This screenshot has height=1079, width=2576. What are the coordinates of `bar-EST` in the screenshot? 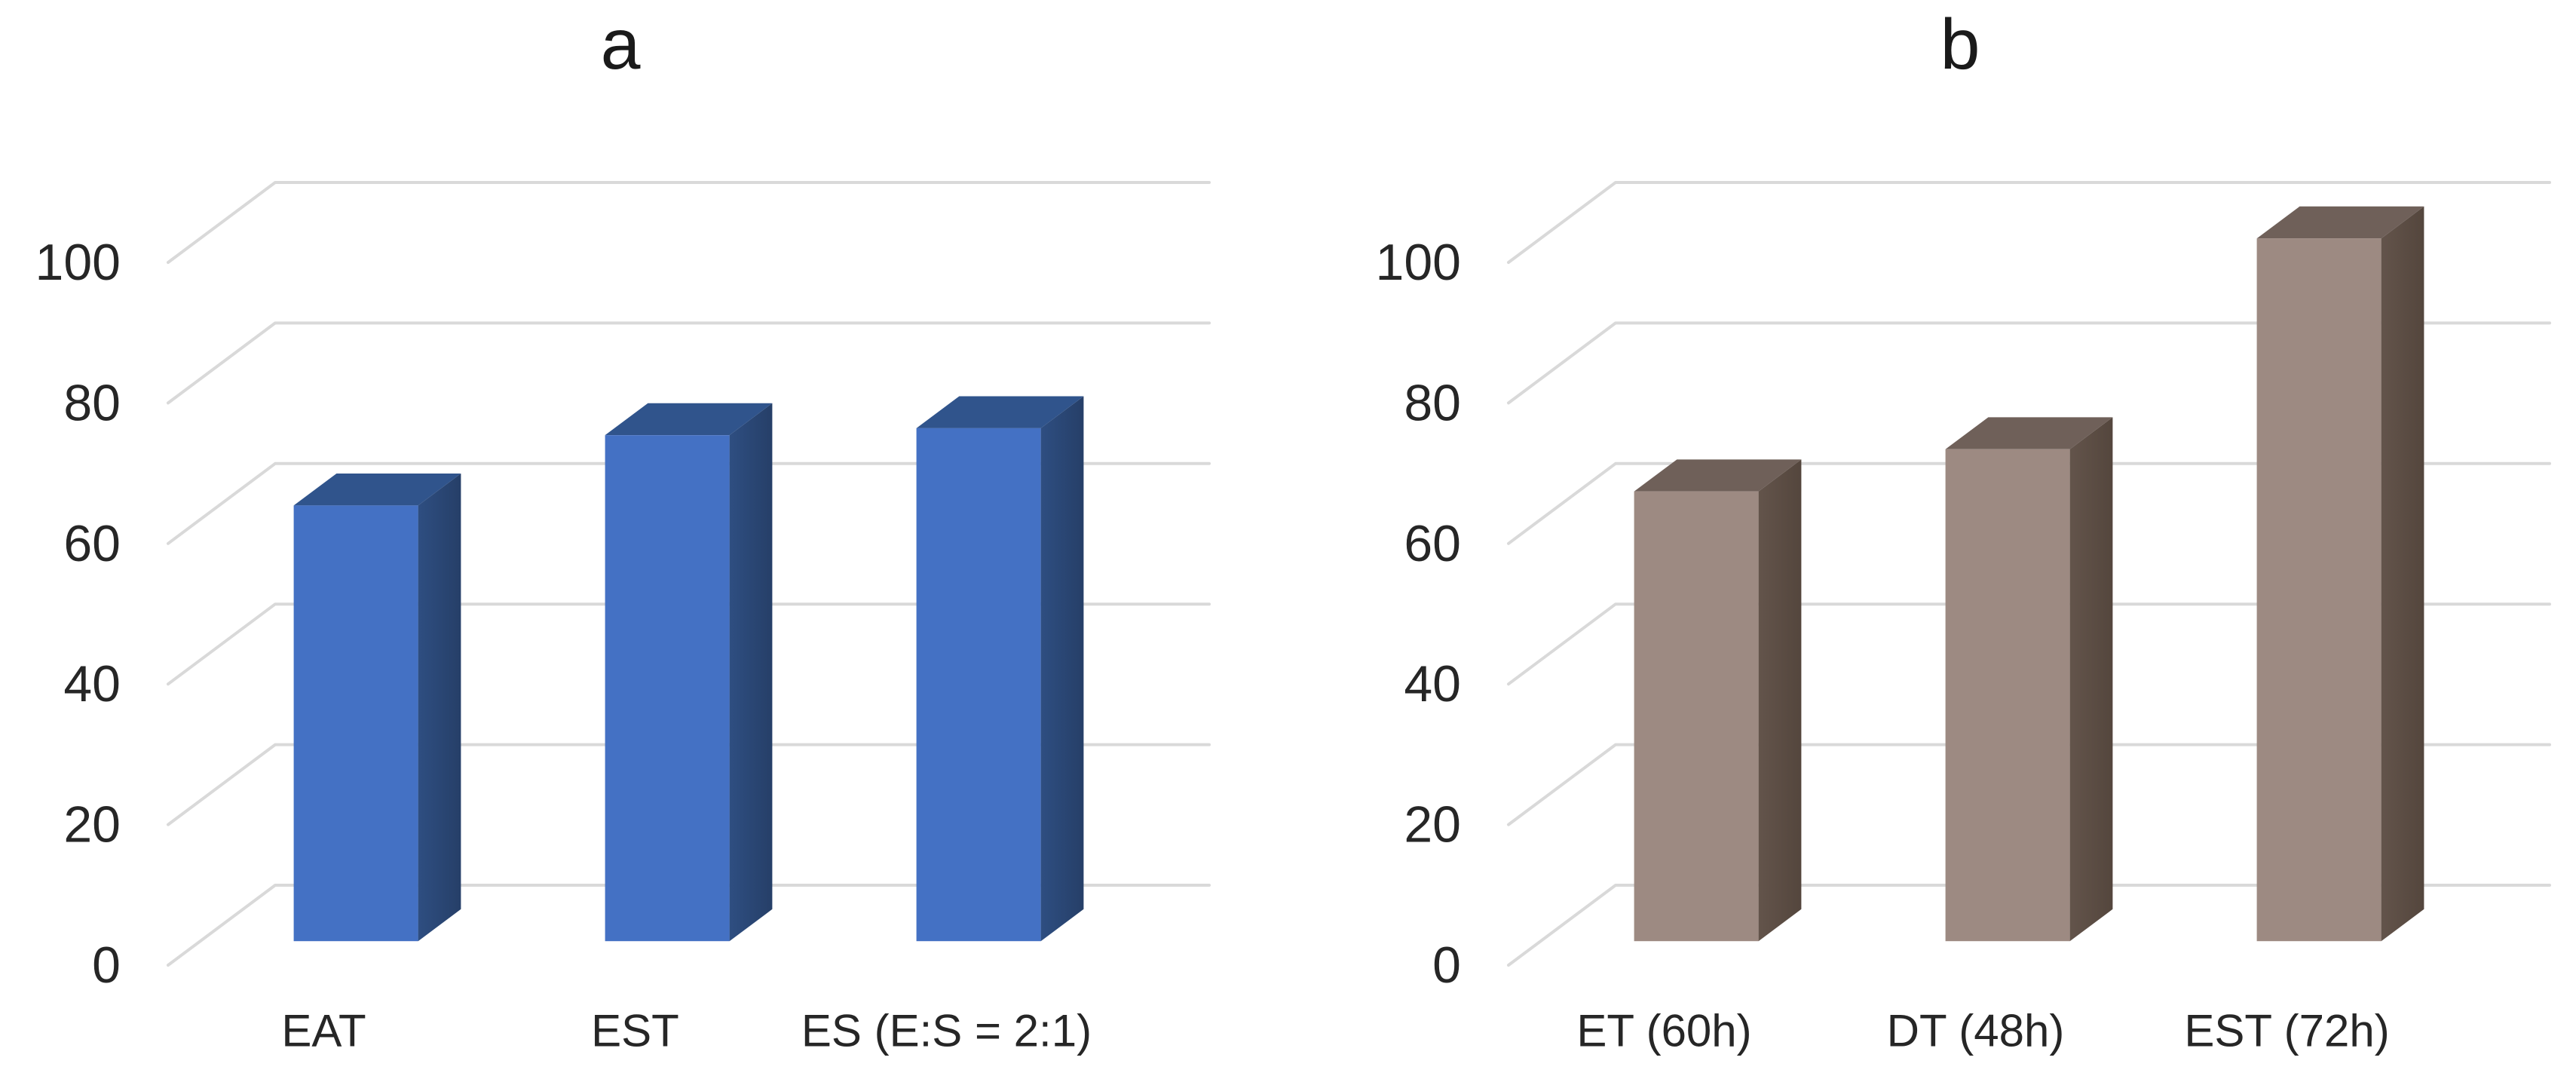 It's located at (689, 672).